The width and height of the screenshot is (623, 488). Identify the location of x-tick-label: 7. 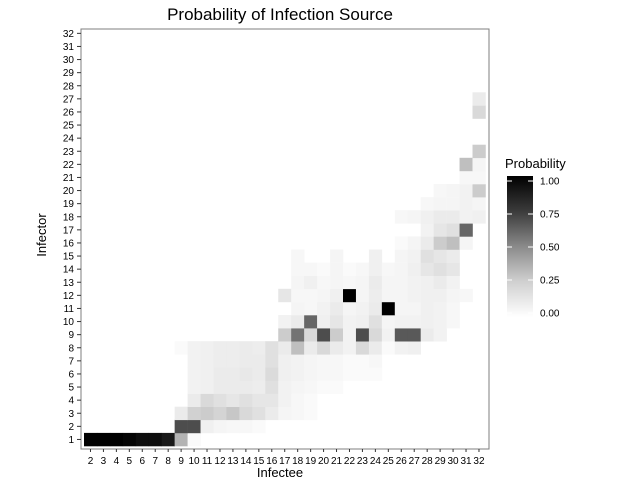
(155, 461).